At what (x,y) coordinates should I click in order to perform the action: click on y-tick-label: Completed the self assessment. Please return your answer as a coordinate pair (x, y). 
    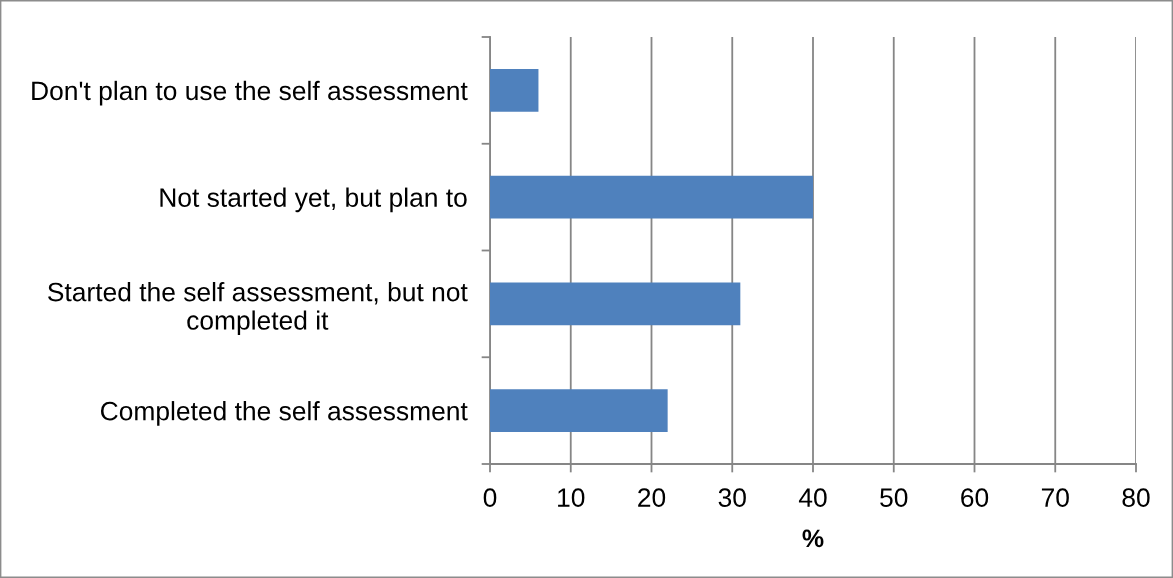
    Looking at the image, I should click on (284, 413).